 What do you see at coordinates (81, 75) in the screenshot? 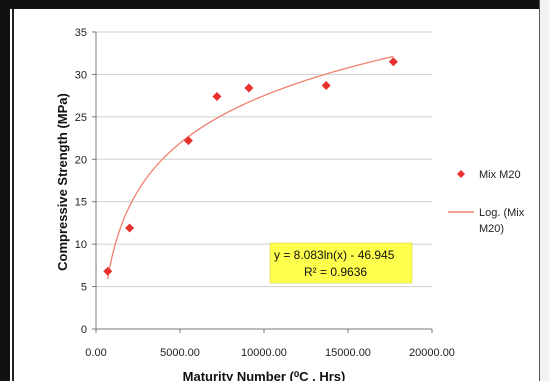
I see `y-tick-label: 30` at bounding box center [81, 75].